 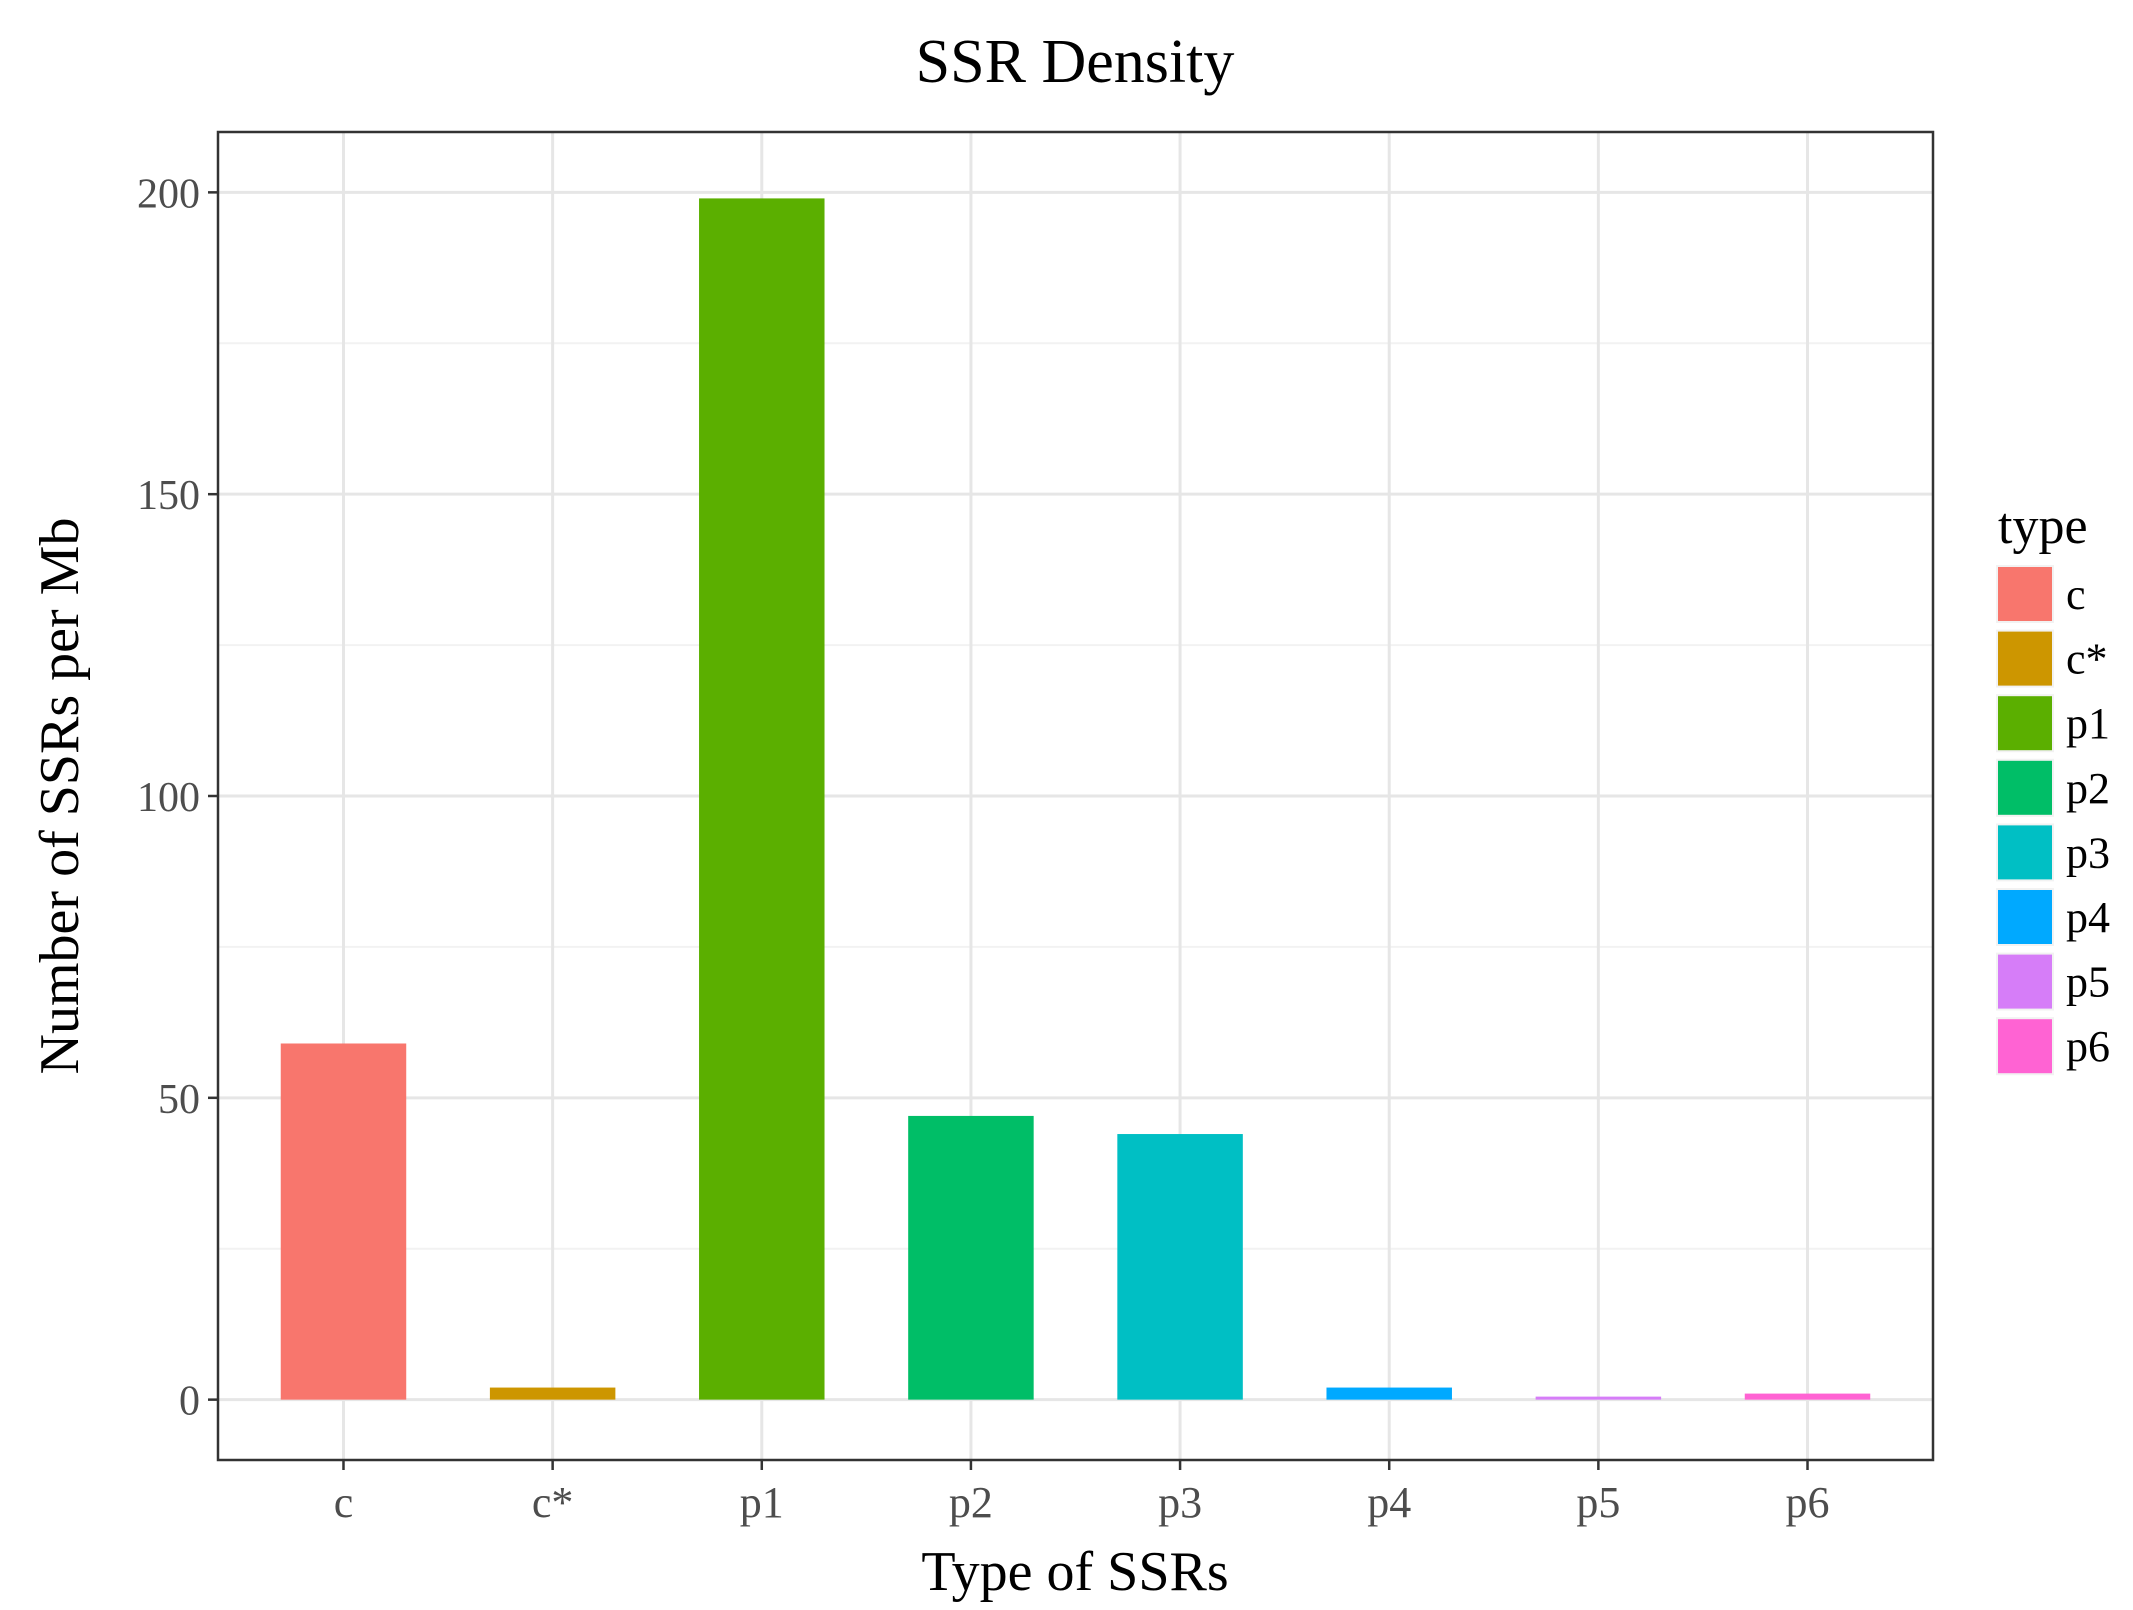 I want to click on bar-p6, so click(x=1807, y=1396).